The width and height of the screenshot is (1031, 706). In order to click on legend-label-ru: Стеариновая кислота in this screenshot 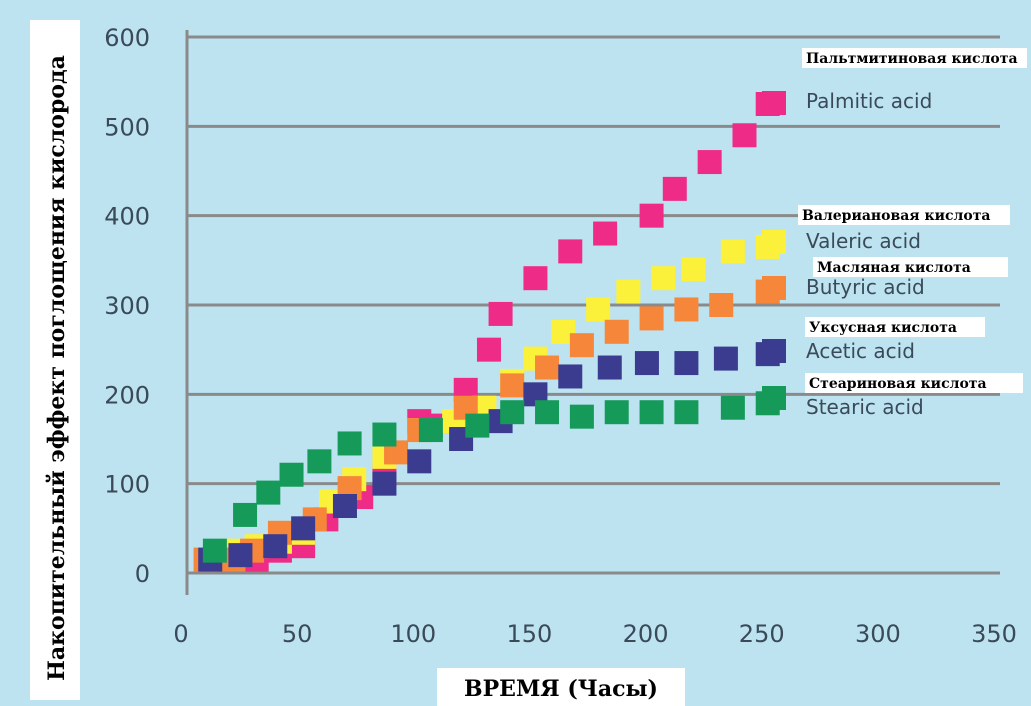, I will do `click(898, 384)`.